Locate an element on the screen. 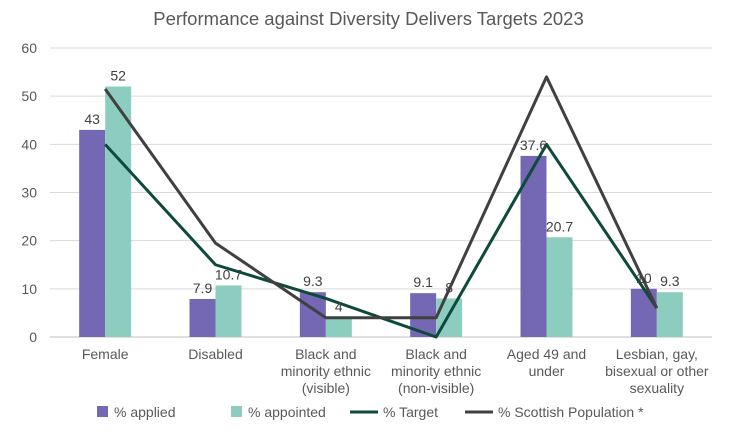 This screenshot has width=737, height=432. data-label: 9.1 is located at coordinates (423, 282).